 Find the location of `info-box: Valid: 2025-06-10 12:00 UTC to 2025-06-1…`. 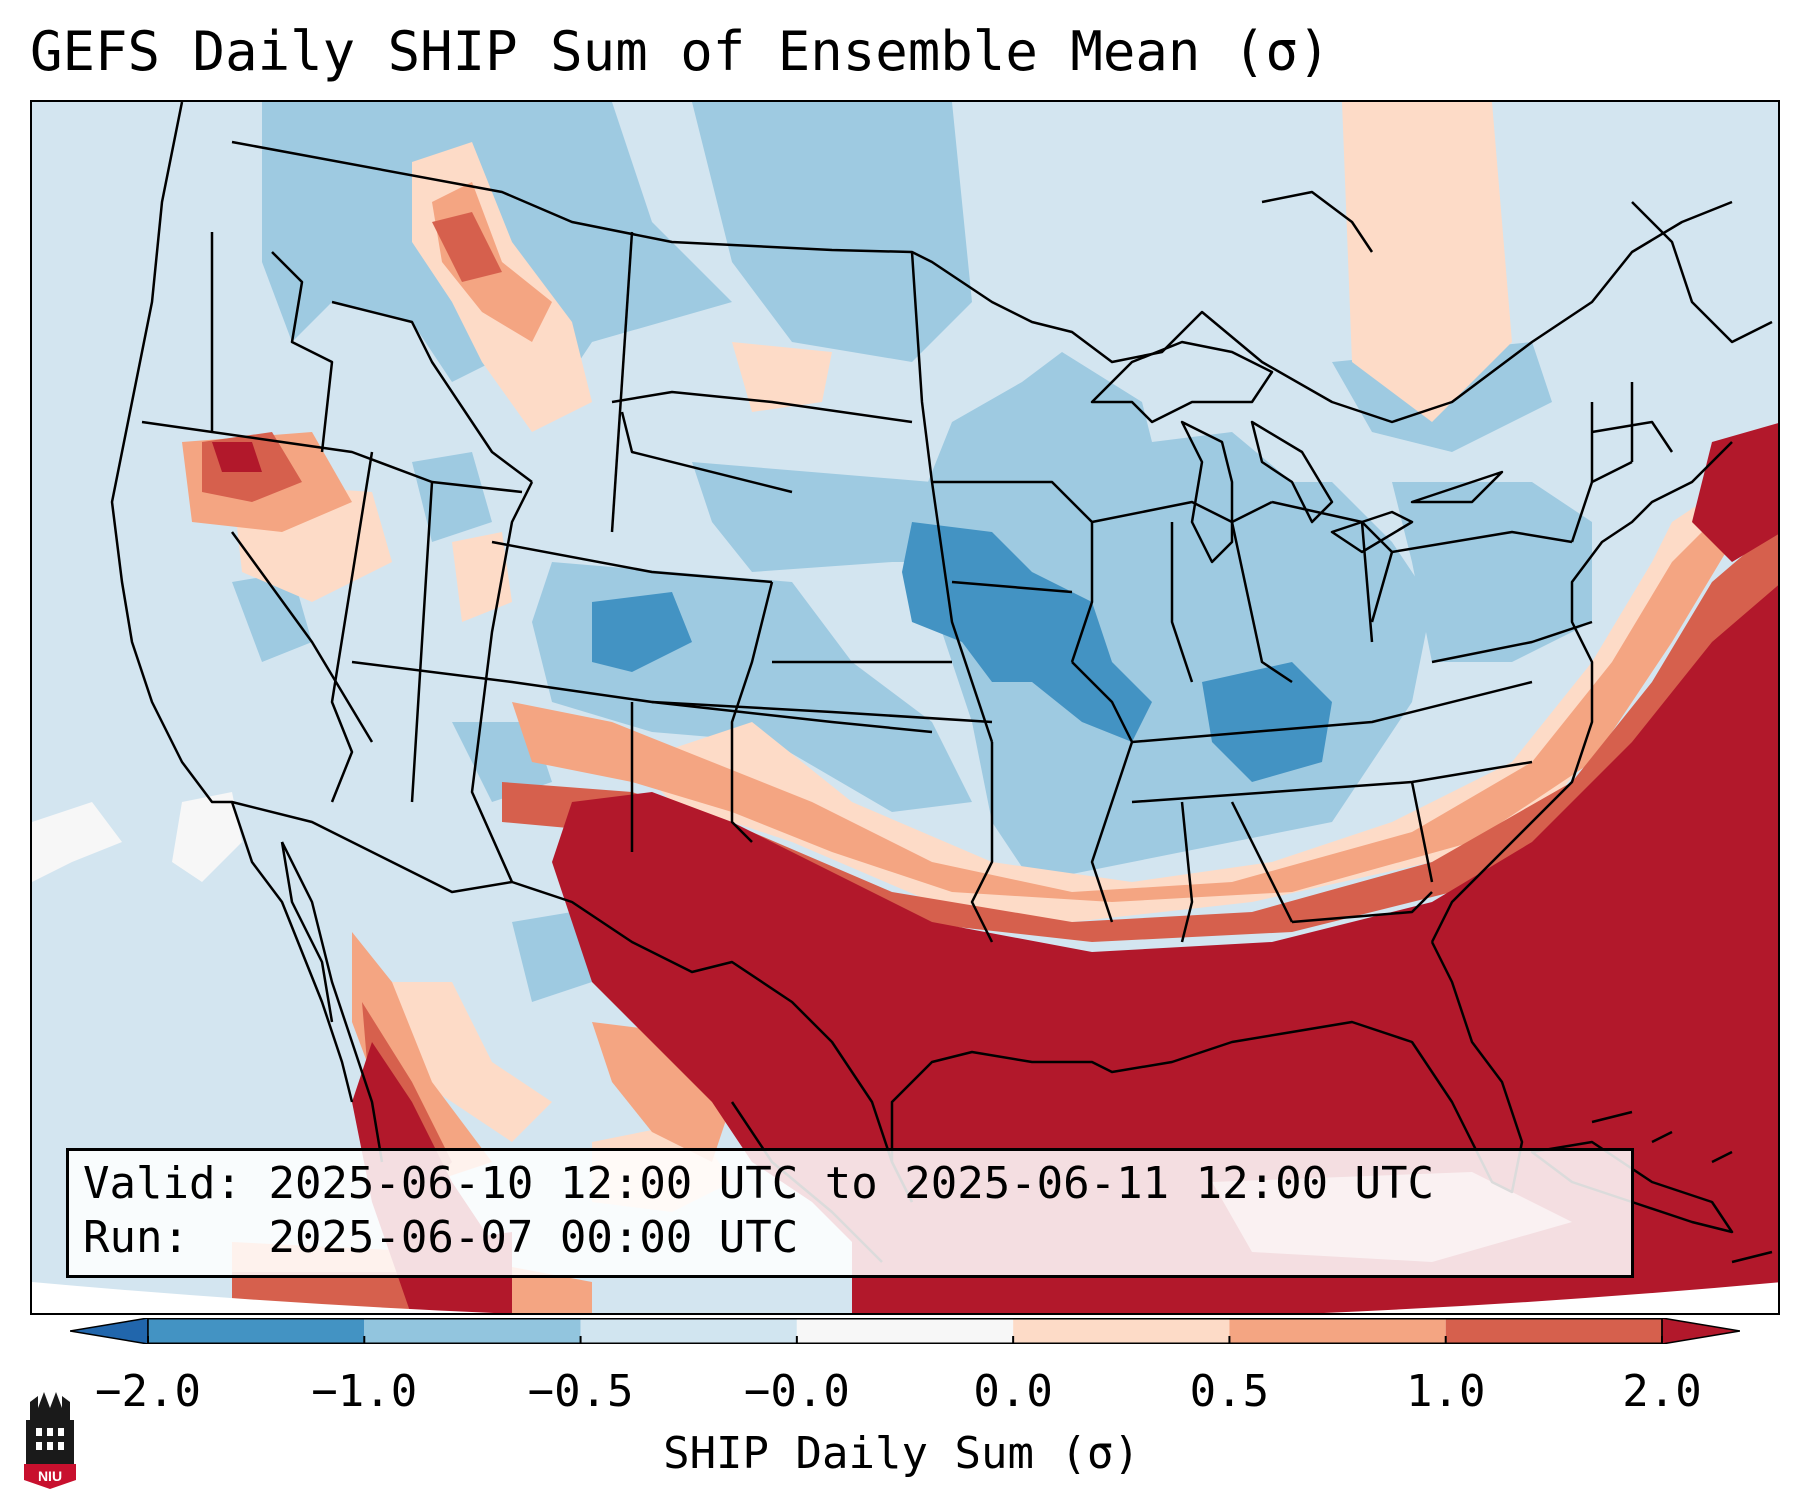

info-box: Valid: 2025-06-10 12:00 UTC to 2025-06-1… is located at coordinates (850, 1213).